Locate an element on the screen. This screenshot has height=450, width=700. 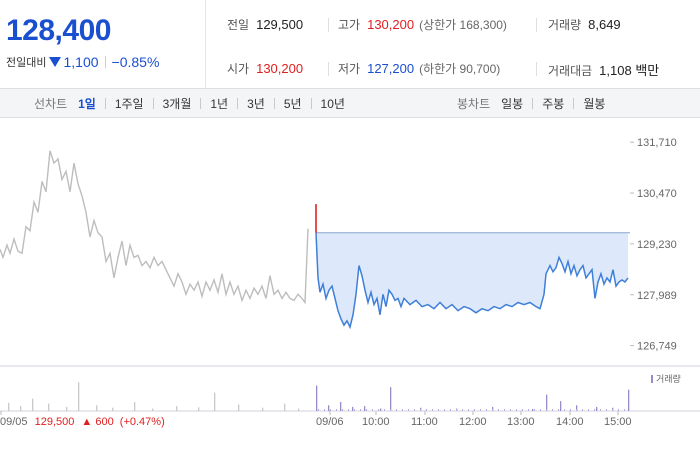
today-fill-area is located at coordinates (472, 280).